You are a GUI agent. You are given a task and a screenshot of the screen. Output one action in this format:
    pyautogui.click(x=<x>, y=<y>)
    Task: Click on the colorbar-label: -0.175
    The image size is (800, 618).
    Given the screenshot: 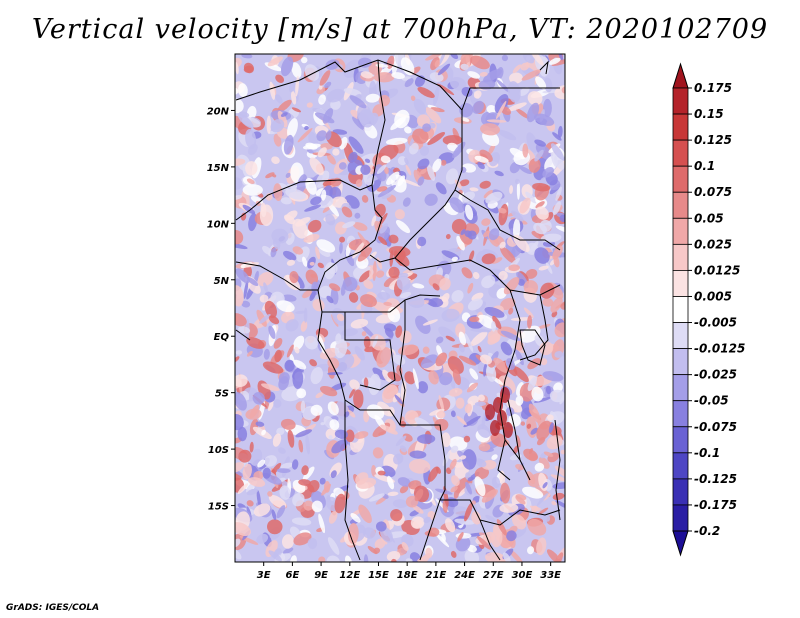 What is the action you would take?
    pyautogui.click(x=715, y=505)
    